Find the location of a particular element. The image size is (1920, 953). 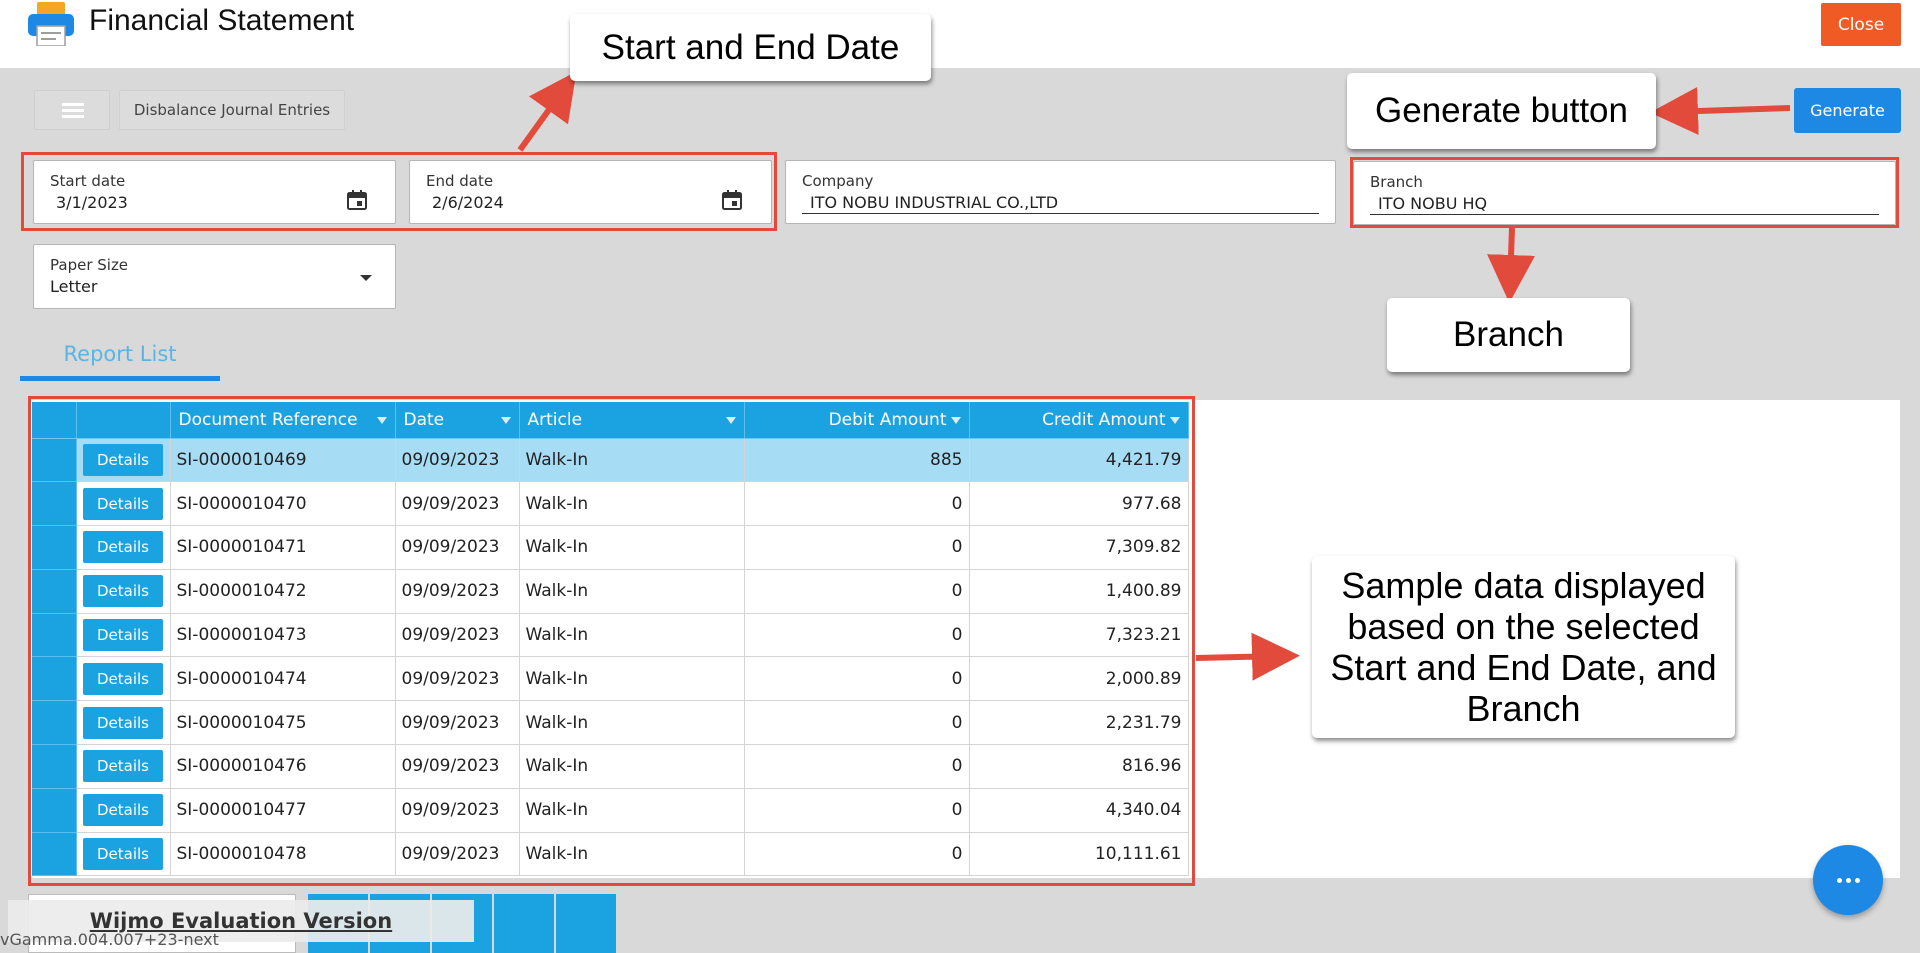

cell-document-reference: SI-0000010469 is located at coordinates (283, 460).